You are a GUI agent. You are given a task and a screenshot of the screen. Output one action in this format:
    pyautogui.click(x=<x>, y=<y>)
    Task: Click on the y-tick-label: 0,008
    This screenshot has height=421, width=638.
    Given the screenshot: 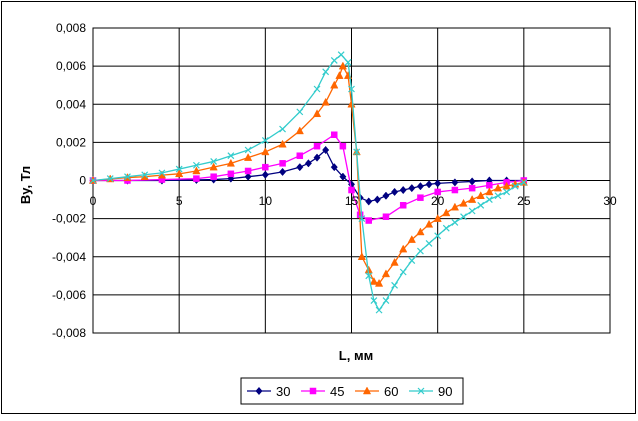 What is the action you would take?
    pyautogui.click(x=71, y=28)
    